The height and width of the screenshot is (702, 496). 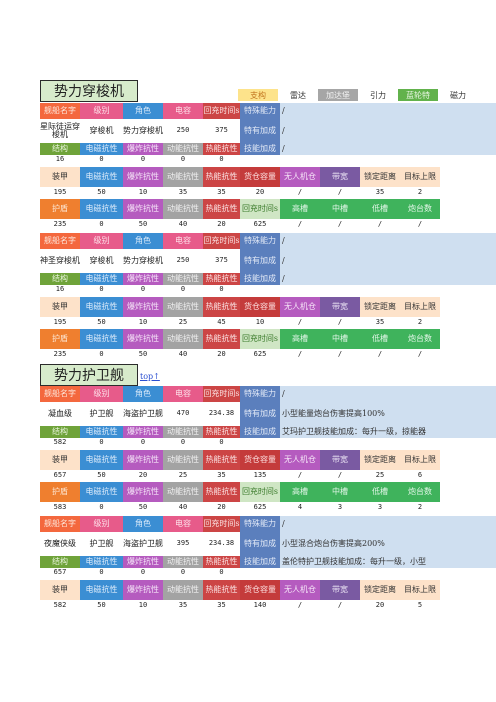 What do you see at coordinates (60, 354) in the screenshot?
I see `shield-value: 235` at bounding box center [60, 354].